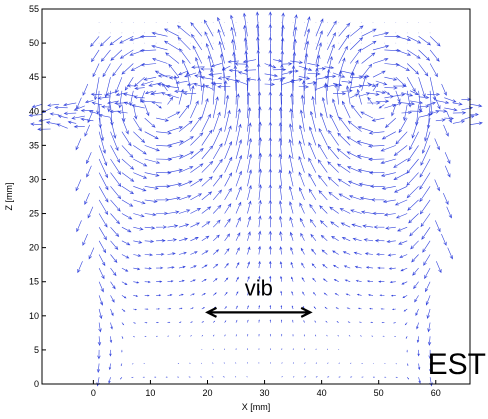  Describe the element at coordinates (436, 393) in the screenshot. I see `x-tick-label: 60` at that location.